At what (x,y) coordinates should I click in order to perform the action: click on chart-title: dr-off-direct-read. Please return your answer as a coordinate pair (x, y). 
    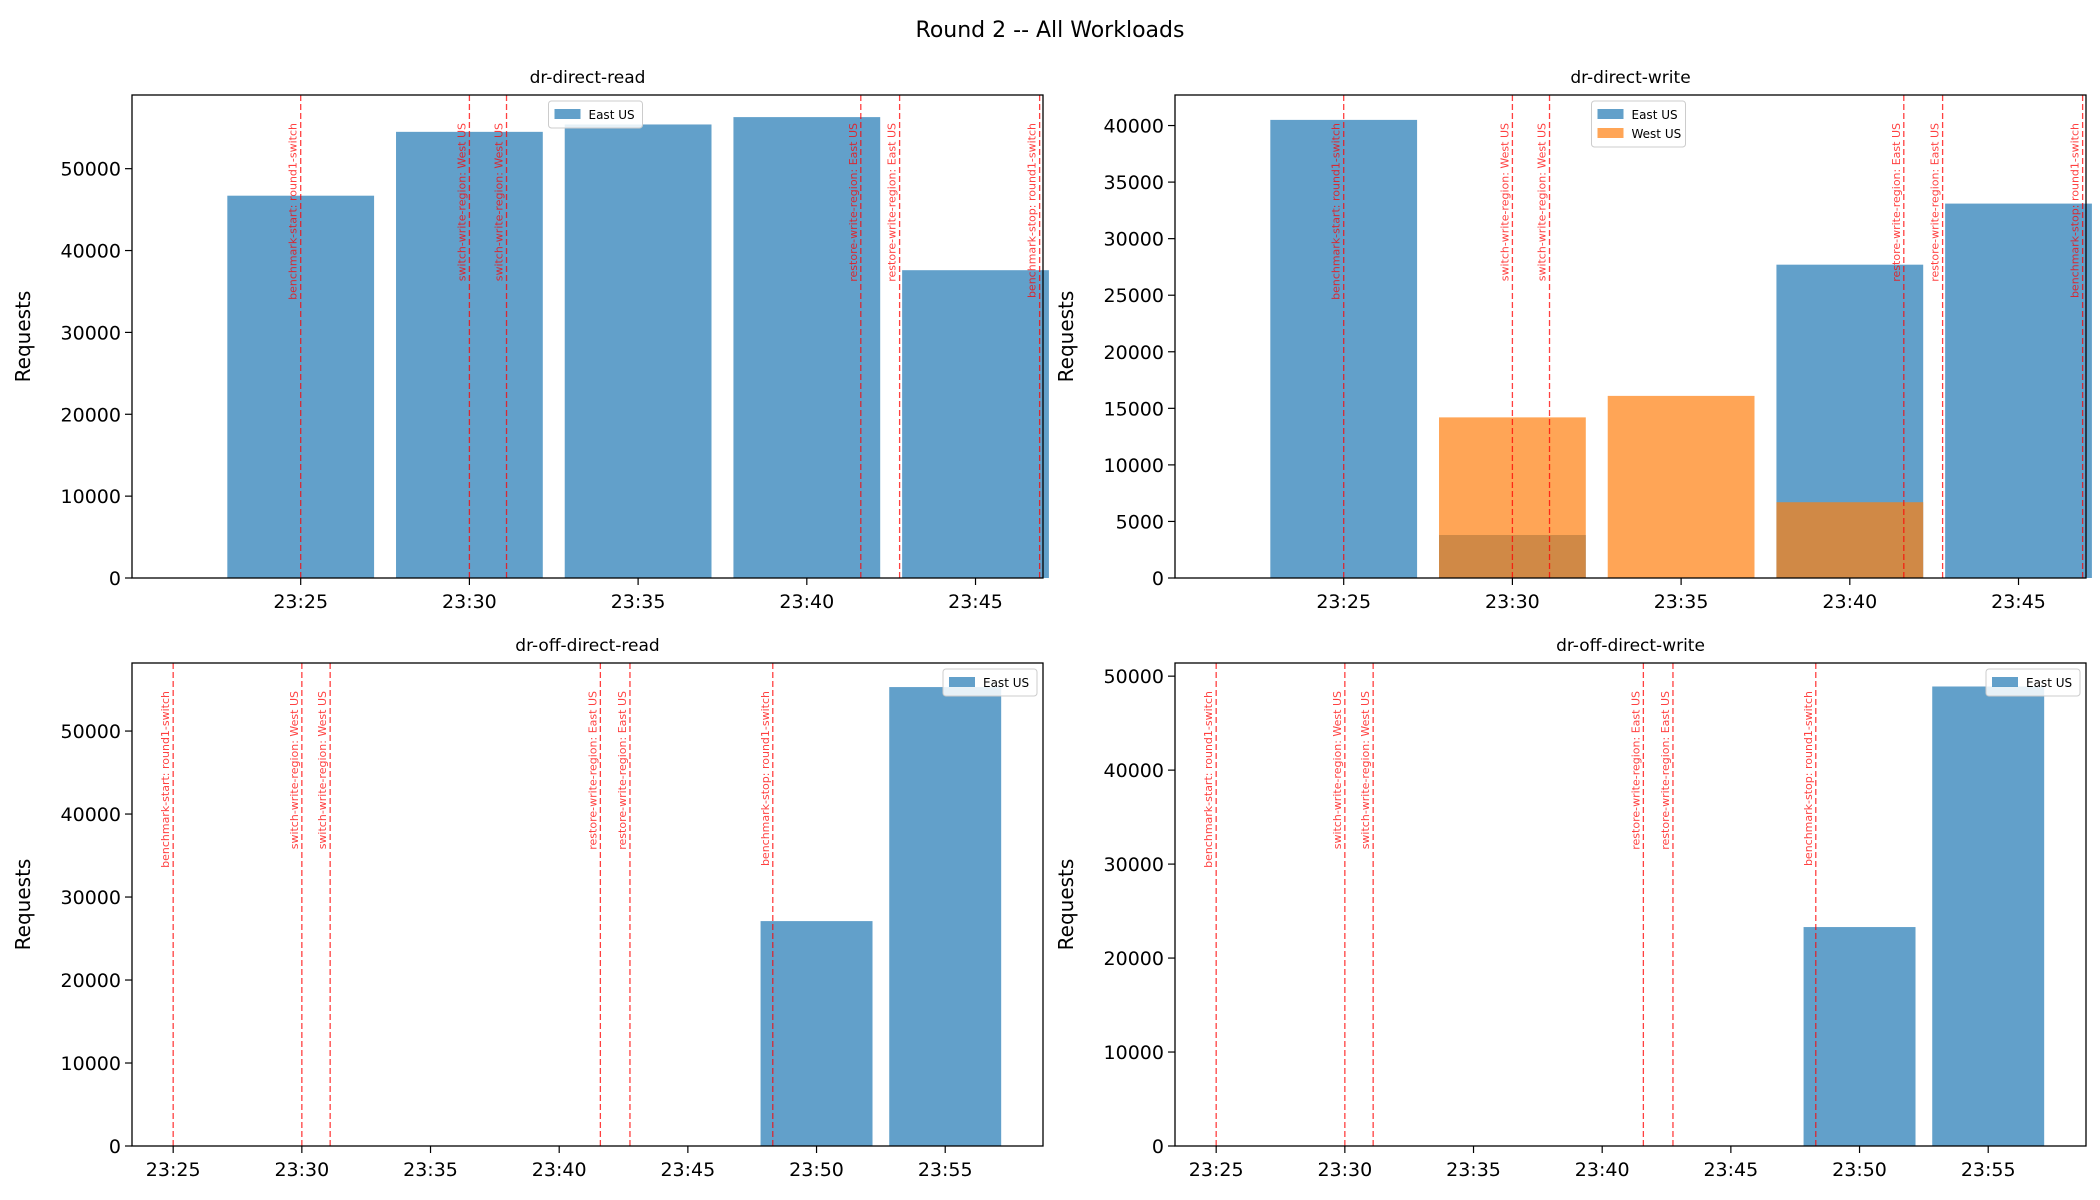
    Looking at the image, I should click on (587, 646).